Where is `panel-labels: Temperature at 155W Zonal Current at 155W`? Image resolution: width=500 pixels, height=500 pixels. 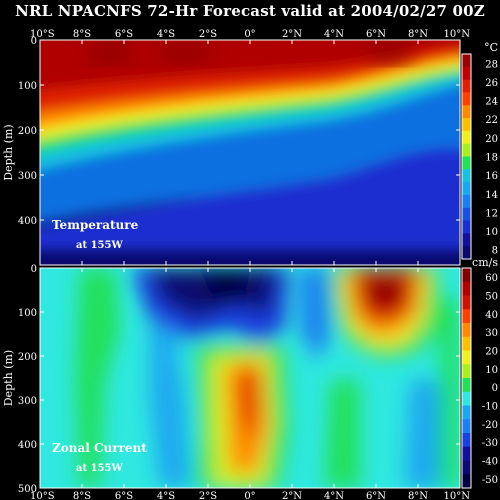
panel-labels: Temperature at 155W Zonal Current at 155W is located at coordinates (99, 346).